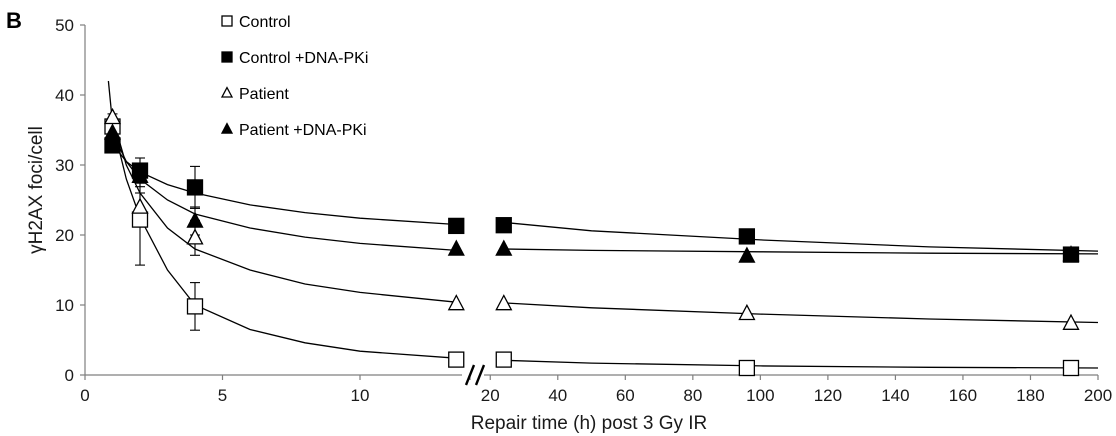 The height and width of the screenshot is (436, 1116). Describe the element at coordinates (14, 20) in the screenshot. I see `panel-label: B` at that location.